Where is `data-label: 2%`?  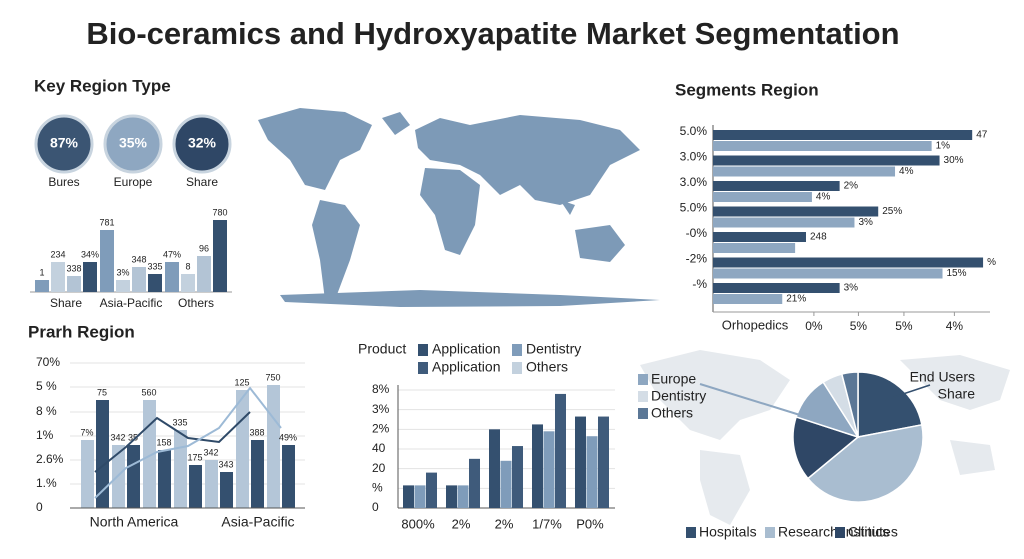 data-label: 2% is located at coordinates (851, 186).